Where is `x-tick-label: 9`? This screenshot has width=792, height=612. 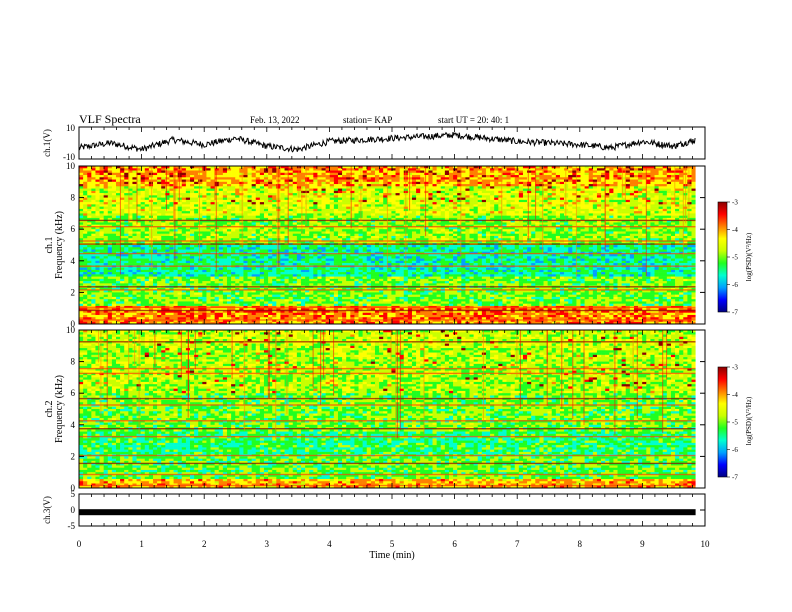 x-tick-label: 9 is located at coordinates (642, 544).